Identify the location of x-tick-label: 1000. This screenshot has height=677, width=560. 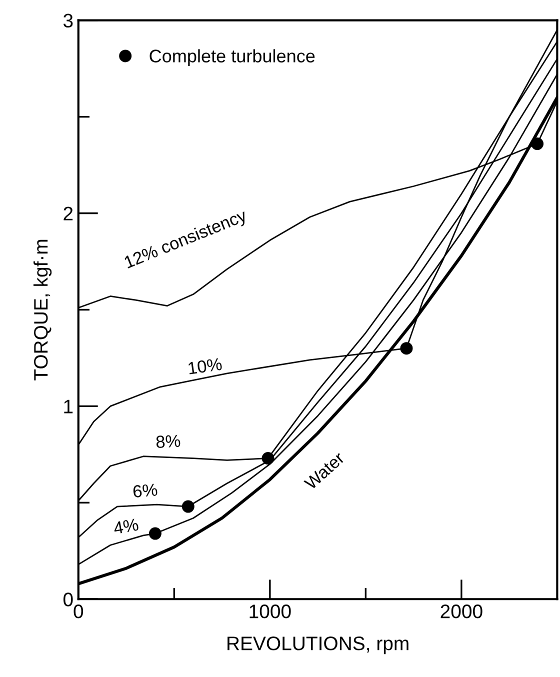
(270, 611).